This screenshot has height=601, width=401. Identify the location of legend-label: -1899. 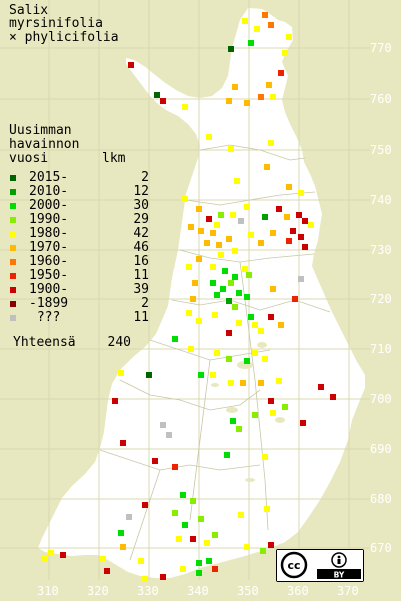
(49, 303).